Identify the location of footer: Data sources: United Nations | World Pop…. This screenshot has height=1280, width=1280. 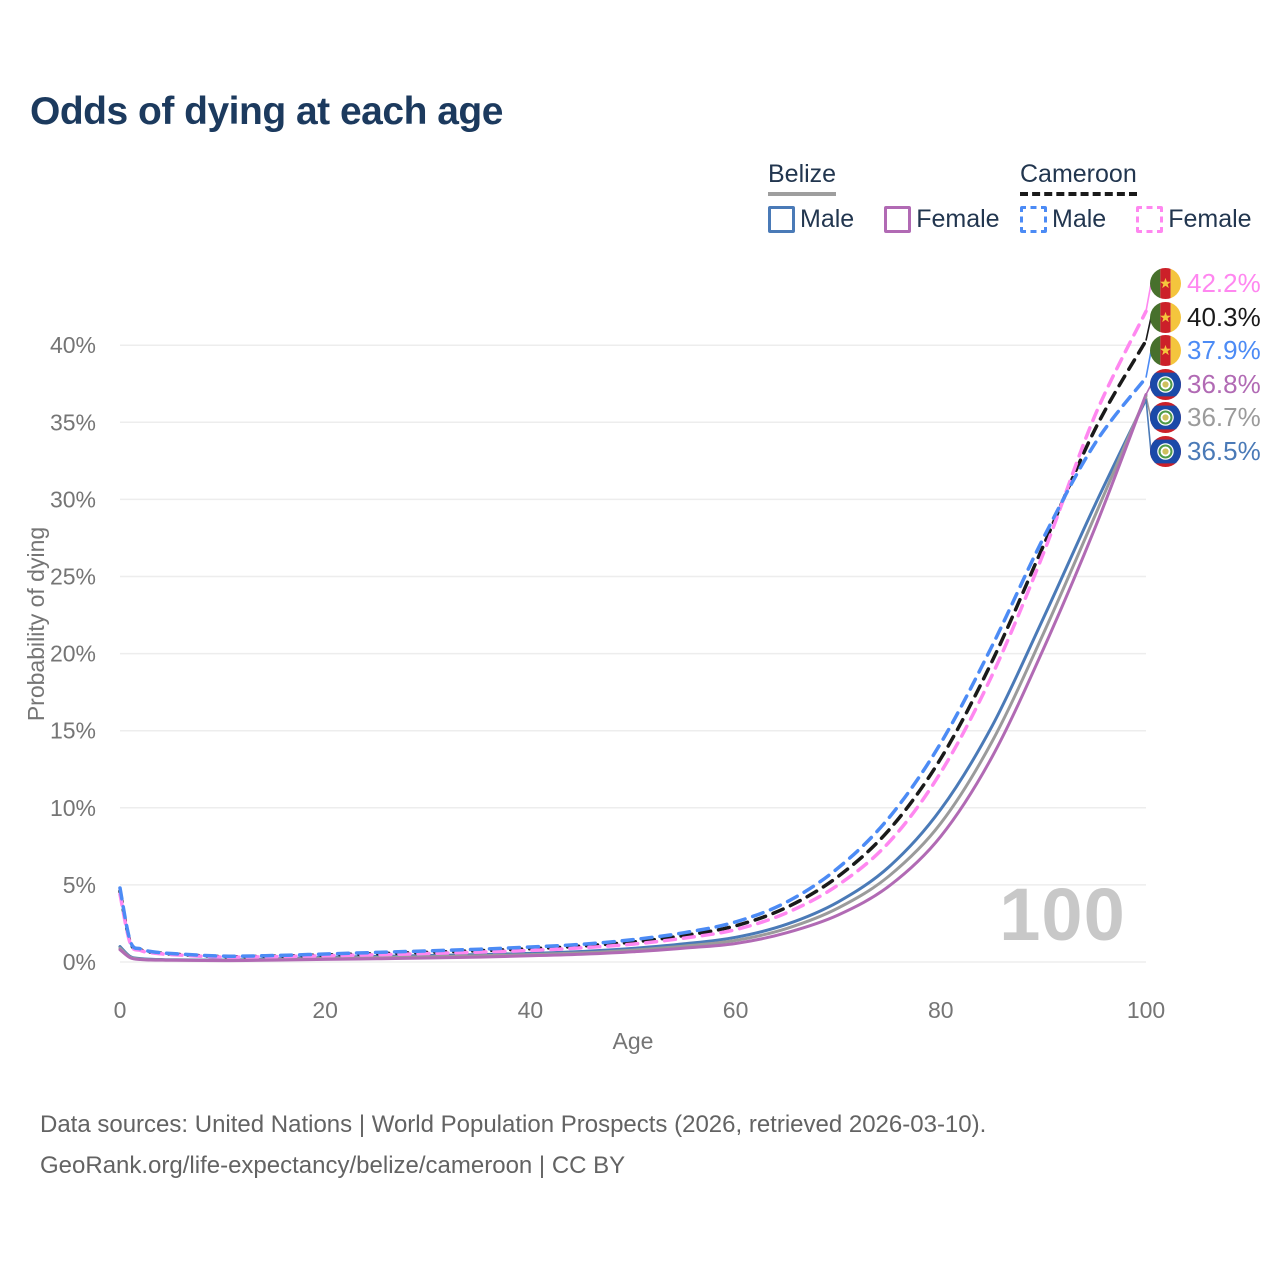
(513, 1145).